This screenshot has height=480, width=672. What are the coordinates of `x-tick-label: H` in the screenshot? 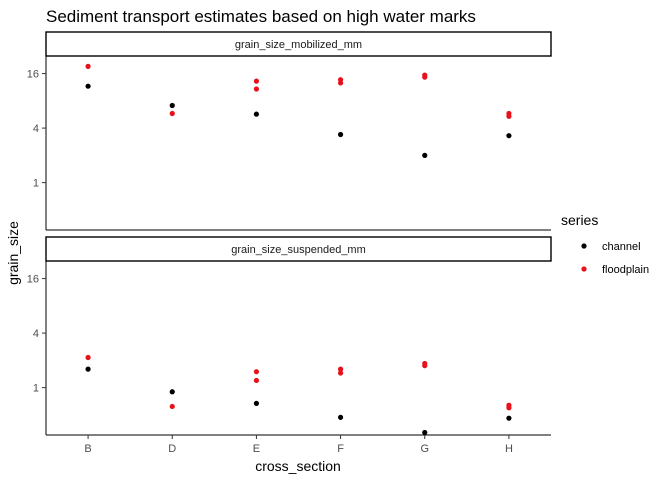 It's located at (509, 449).